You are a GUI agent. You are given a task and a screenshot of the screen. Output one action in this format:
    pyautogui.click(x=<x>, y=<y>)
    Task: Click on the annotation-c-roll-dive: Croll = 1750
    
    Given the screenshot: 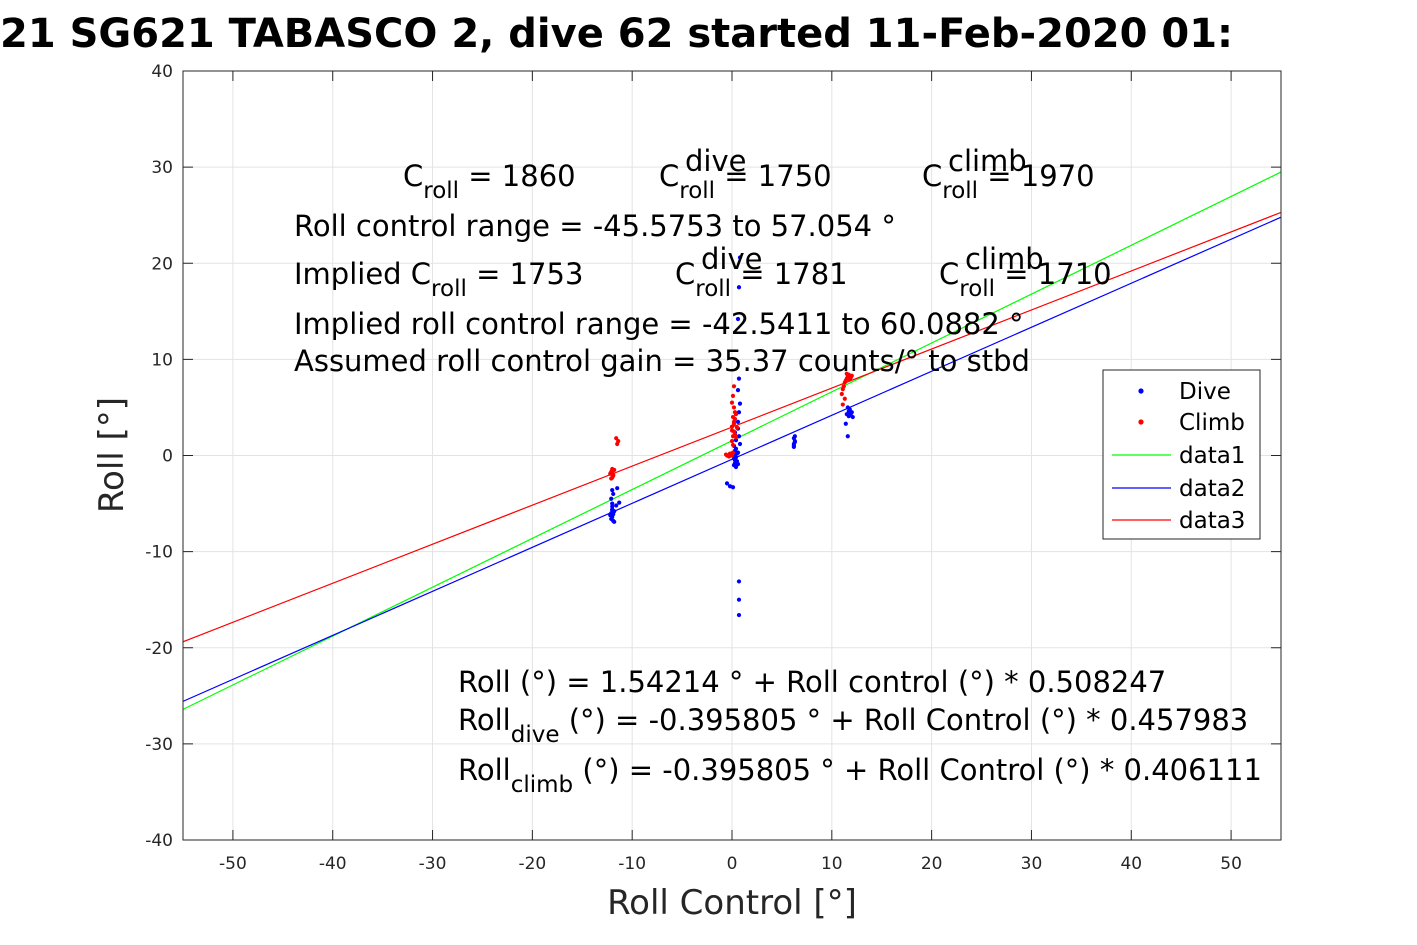 What is the action you would take?
    pyautogui.click(x=745, y=181)
    